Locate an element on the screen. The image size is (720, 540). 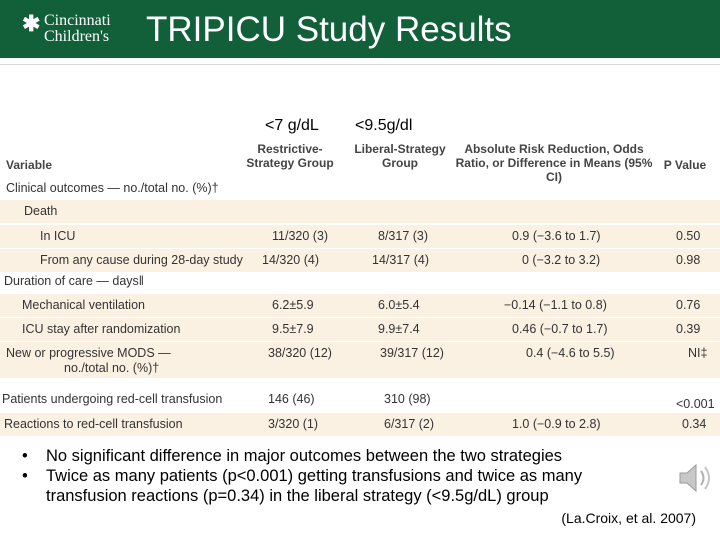
logo-mark-icon: ✱ is located at coordinates (31, 23).